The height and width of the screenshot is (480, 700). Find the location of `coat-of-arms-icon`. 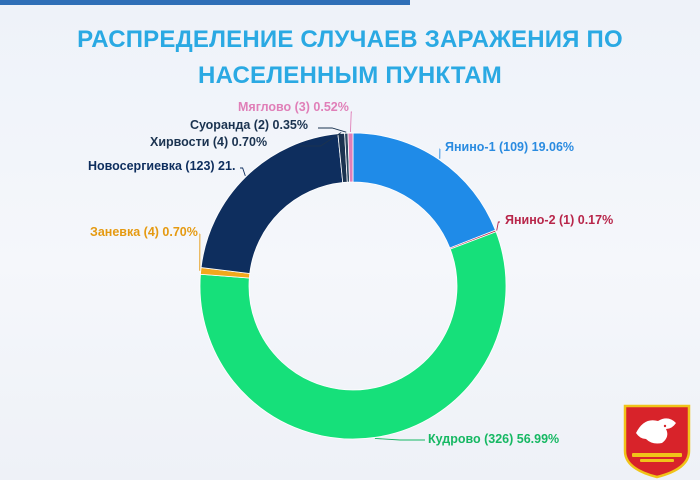

coat-of-arms-icon is located at coordinates (657, 441).